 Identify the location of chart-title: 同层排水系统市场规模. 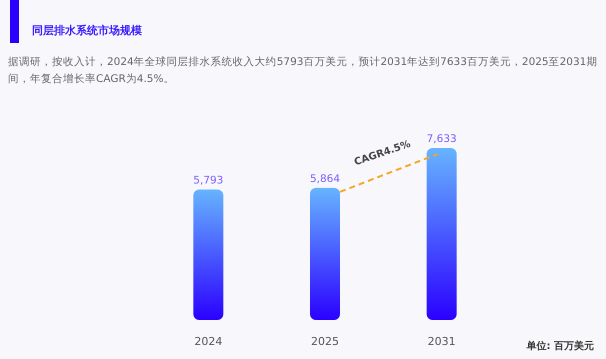
(87, 30).